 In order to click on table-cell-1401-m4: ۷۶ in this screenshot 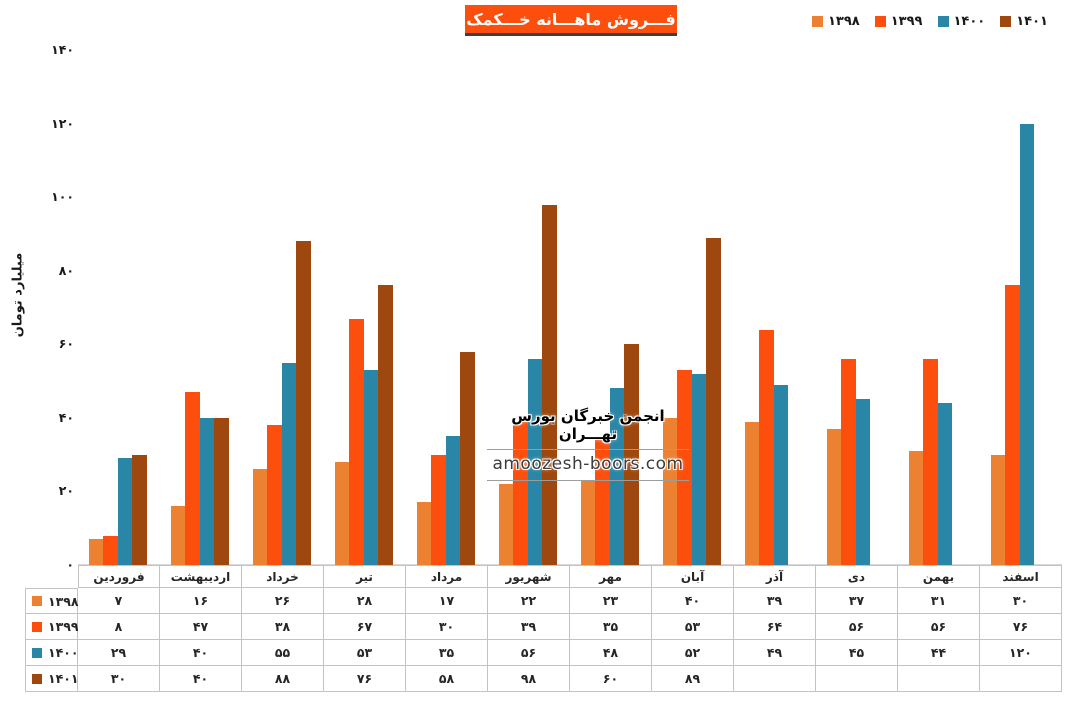, I will do `click(365, 679)`.